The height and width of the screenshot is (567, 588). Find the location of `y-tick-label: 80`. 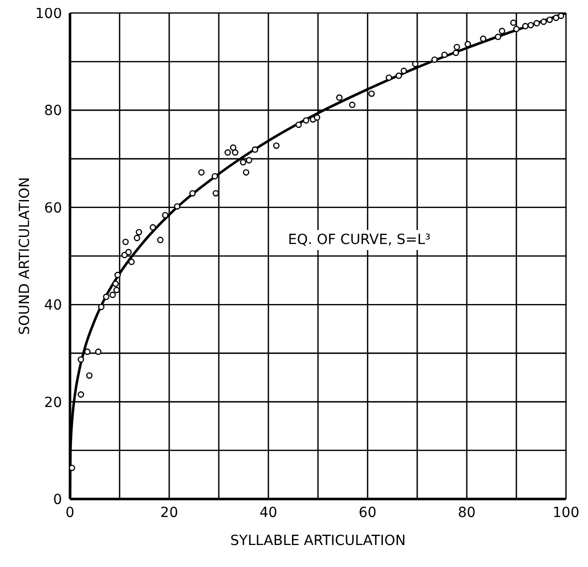

y-tick-label: 80 is located at coordinates (53, 111).